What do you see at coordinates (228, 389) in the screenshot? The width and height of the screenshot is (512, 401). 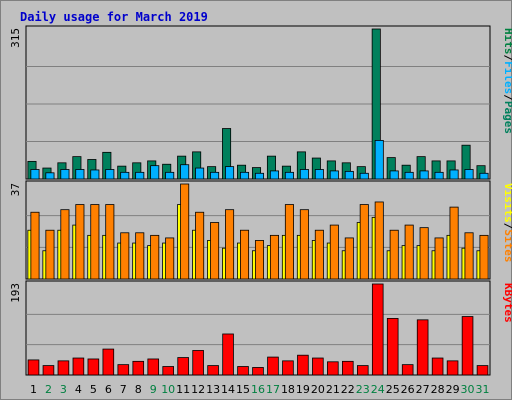 I see `x-tick-day-14: 14` at bounding box center [228, 389].